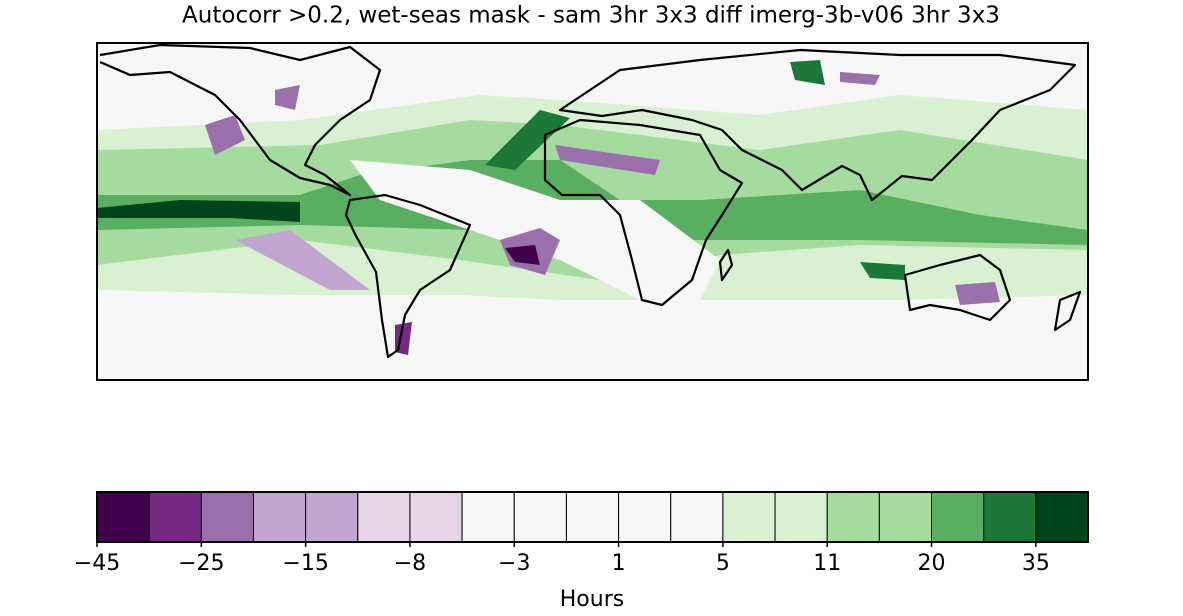 The image size is (1183, 616). I want to click on colorbar-tick-label: 35, so click(1036, 563).